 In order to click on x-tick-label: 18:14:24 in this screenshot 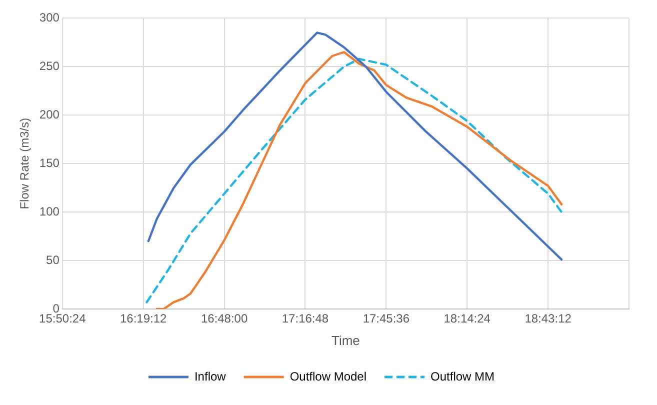, I will do `click(467, 319)`.